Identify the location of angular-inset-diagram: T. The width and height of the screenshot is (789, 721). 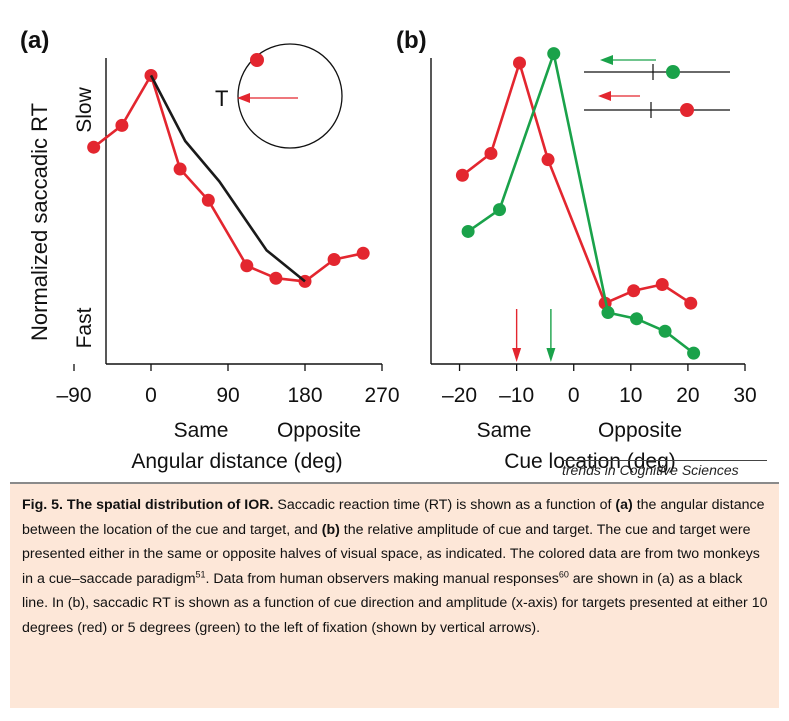
(279, 96).